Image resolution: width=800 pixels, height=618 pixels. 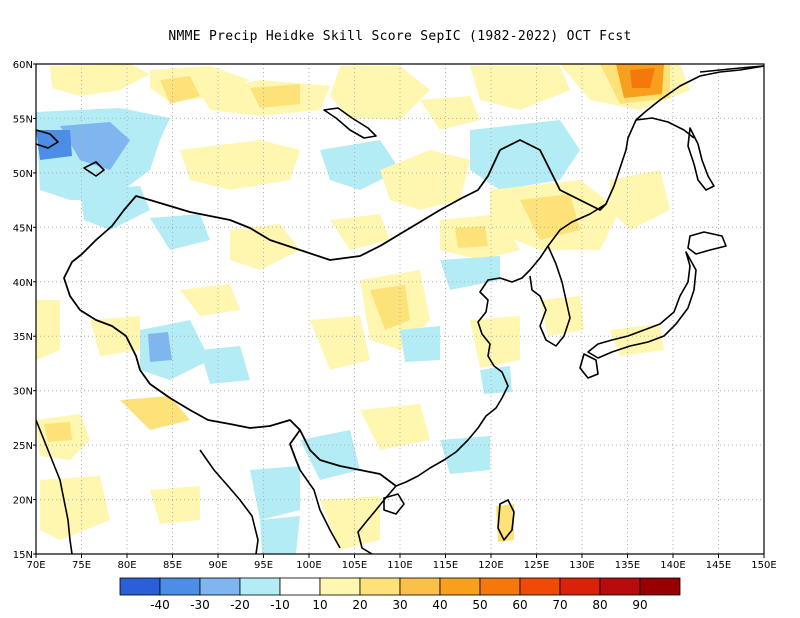 I want to click on lat-tick-label: 40N, so click(x=23, y=283).